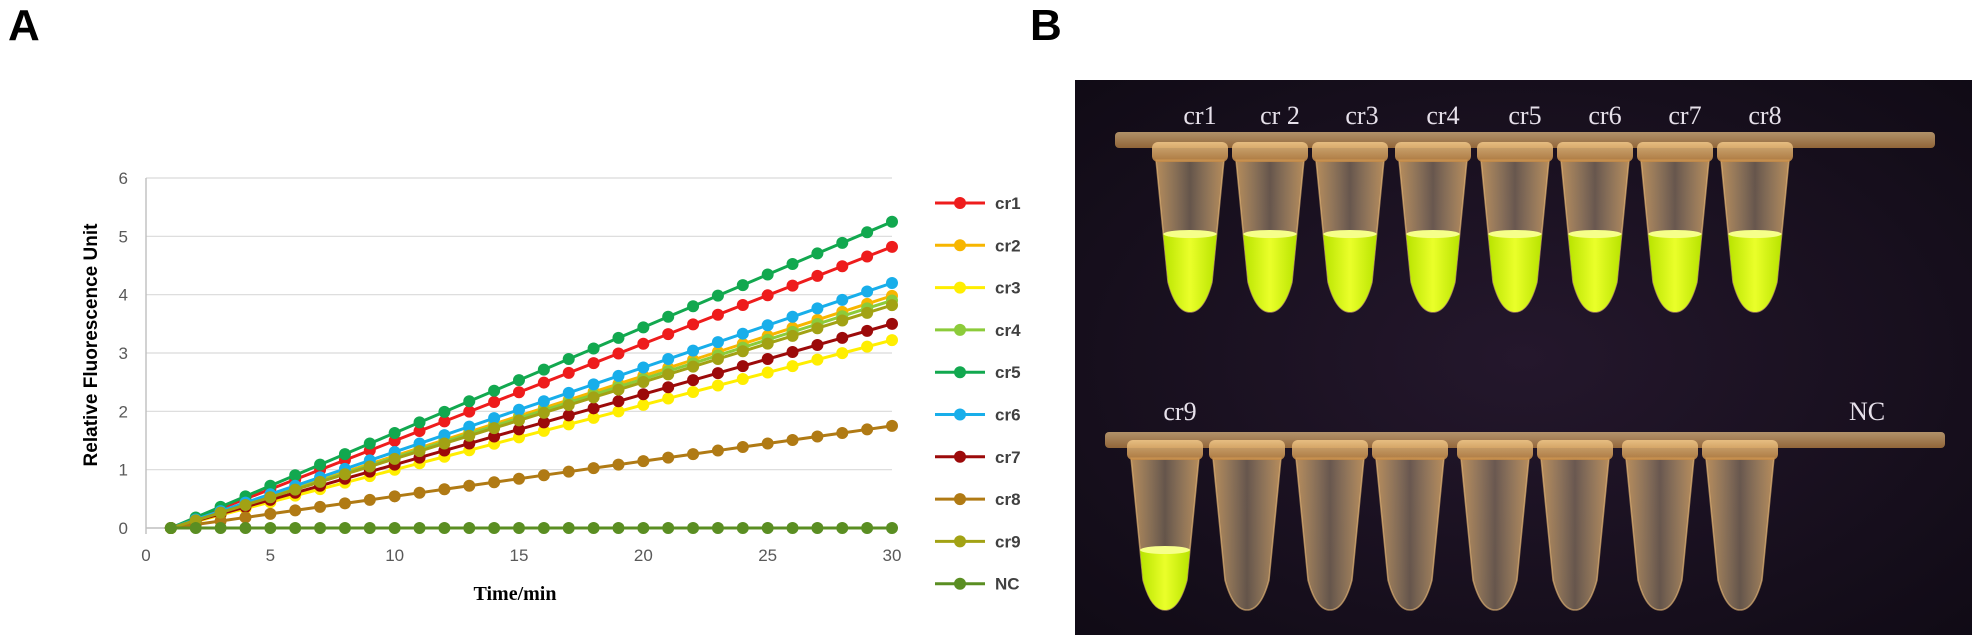 The height and width of the screenshot is (644, 1981). I want to click on series-cr9, so click(531, 416).